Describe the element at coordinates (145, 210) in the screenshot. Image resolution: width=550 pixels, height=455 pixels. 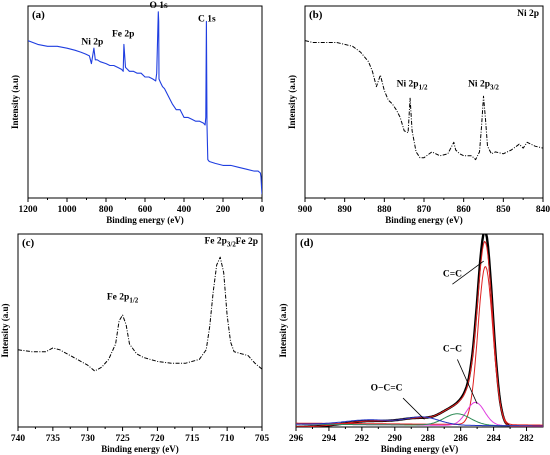
I see `x-tick-label: 600` at that location.